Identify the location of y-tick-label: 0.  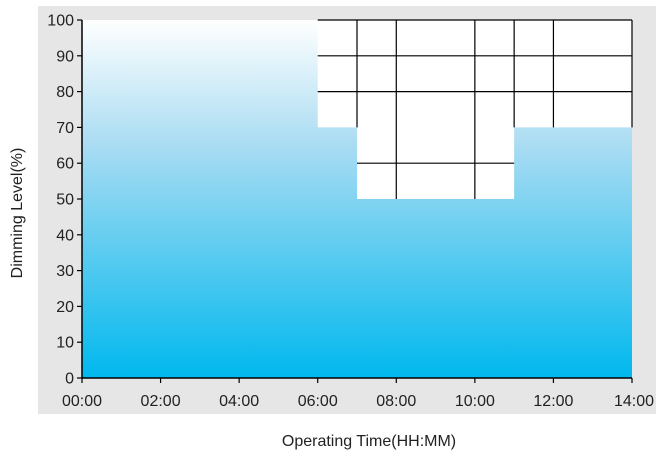
(69, 379).